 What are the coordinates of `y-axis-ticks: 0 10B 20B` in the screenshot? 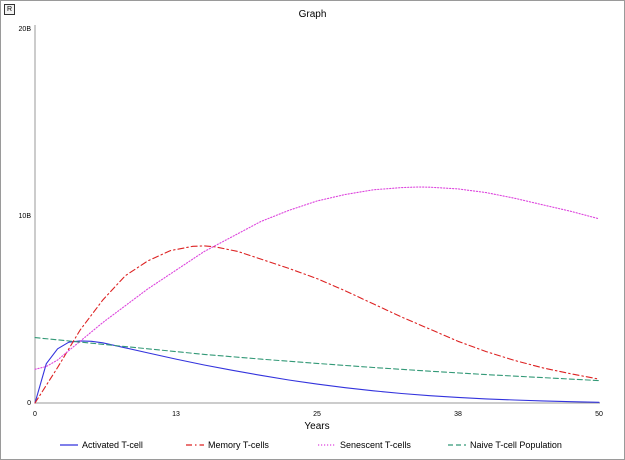 It's located at (25, 216).